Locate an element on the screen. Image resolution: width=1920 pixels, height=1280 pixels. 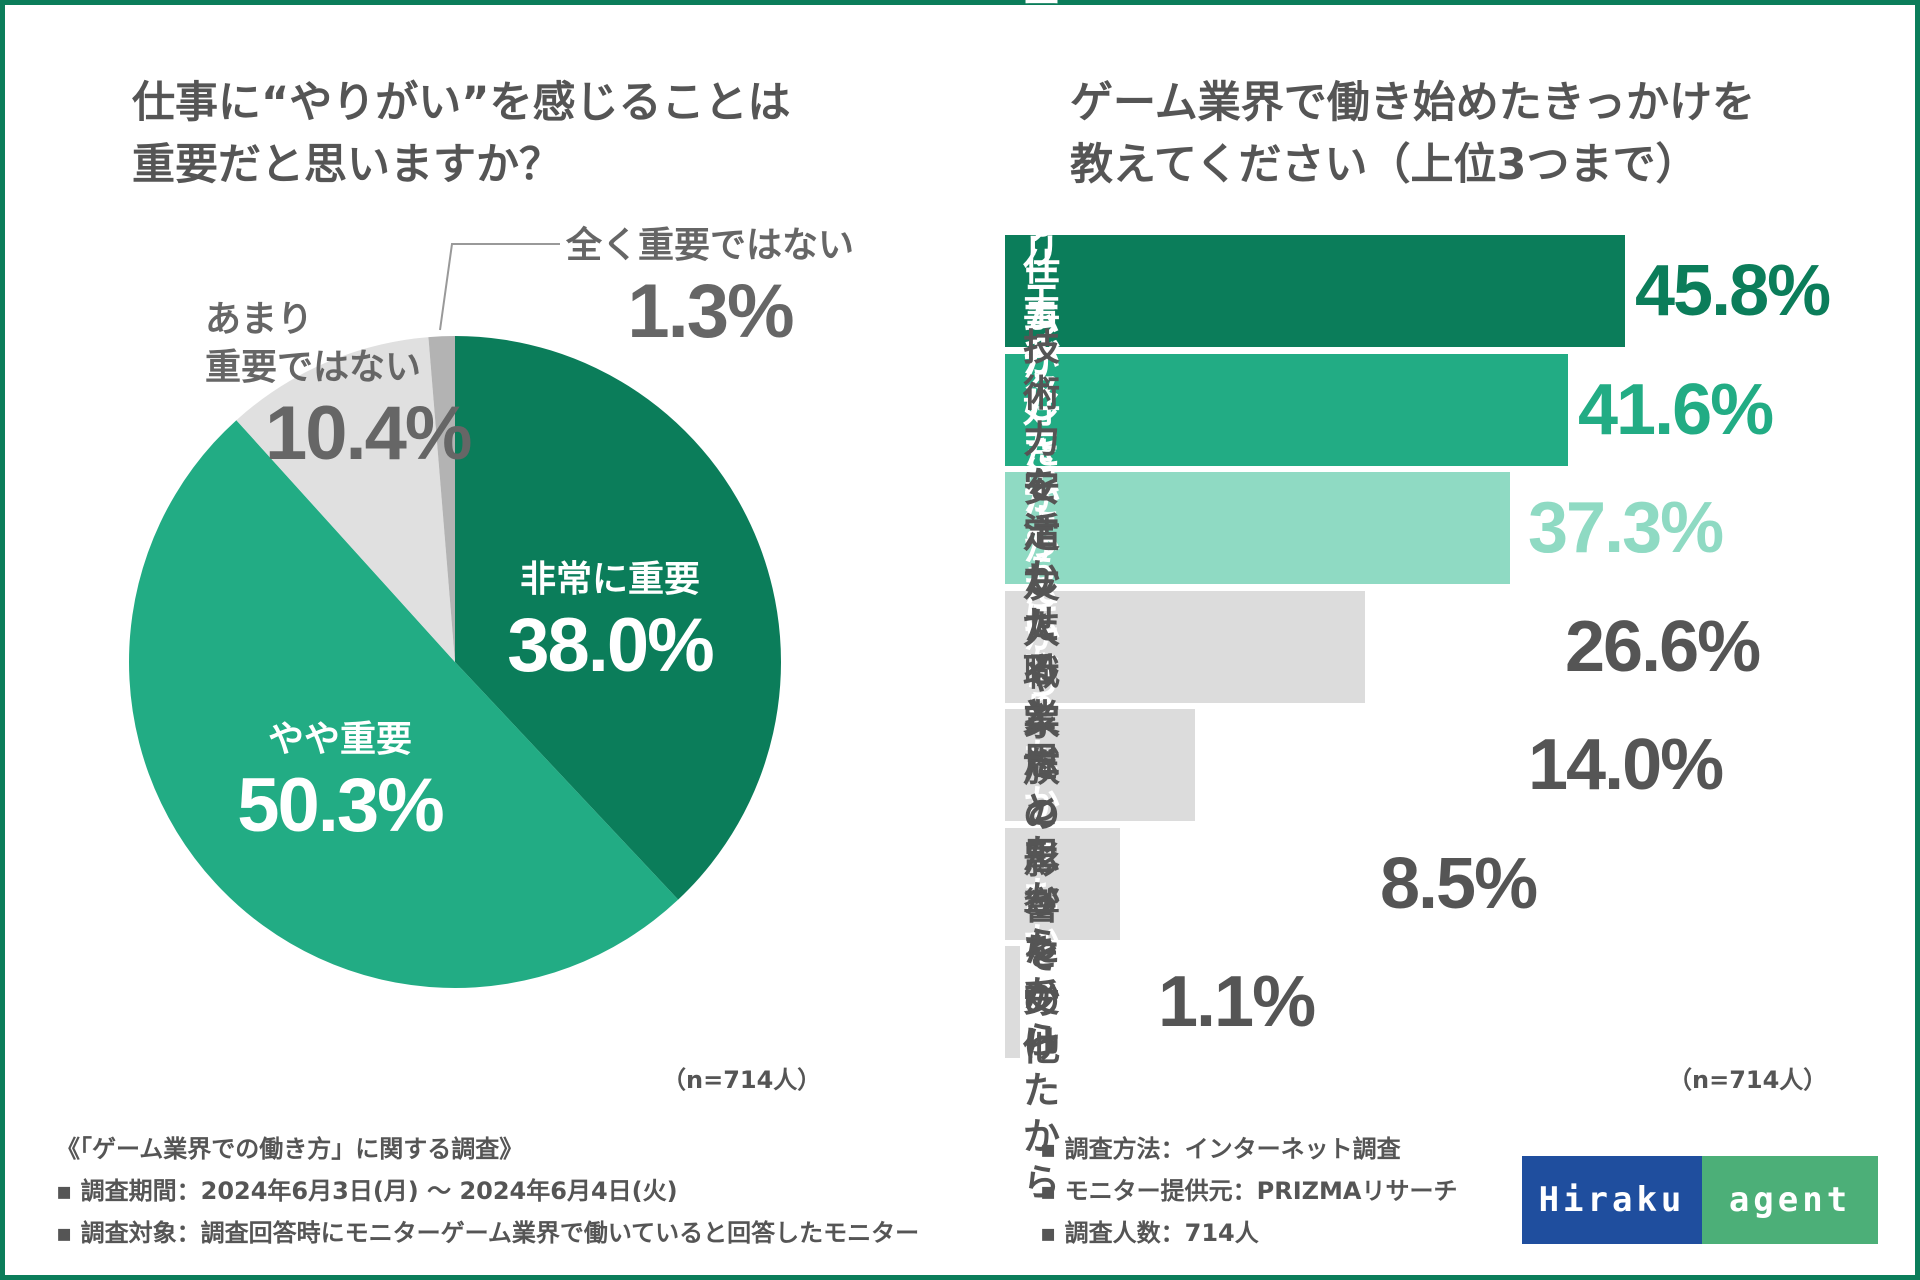
pie-label-somewhat-important: やや重要 50.3% is located at coordinates (340, 782).